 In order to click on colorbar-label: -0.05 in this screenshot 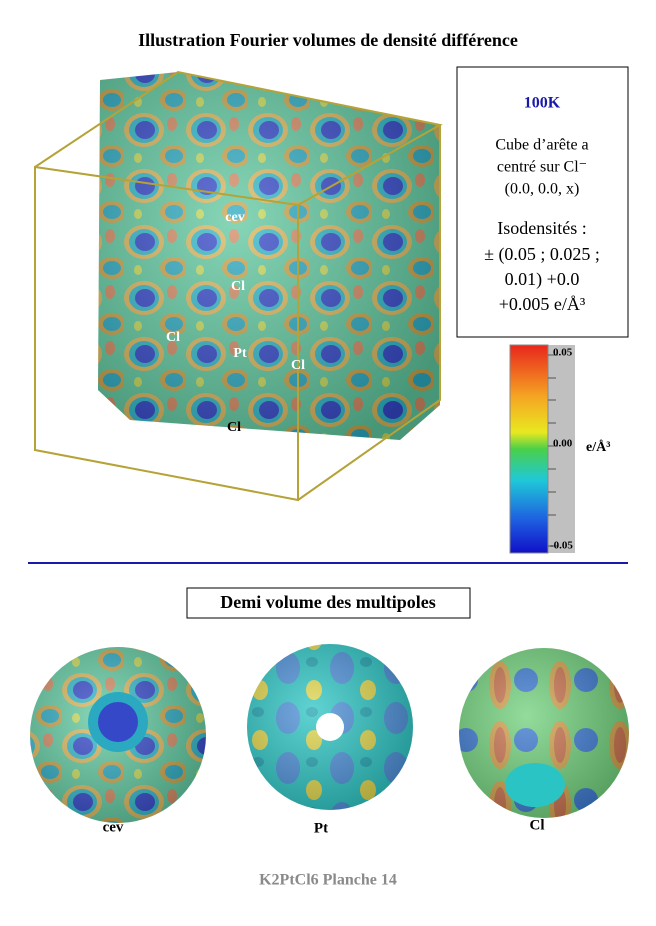, I will do `click(561, 546)`.